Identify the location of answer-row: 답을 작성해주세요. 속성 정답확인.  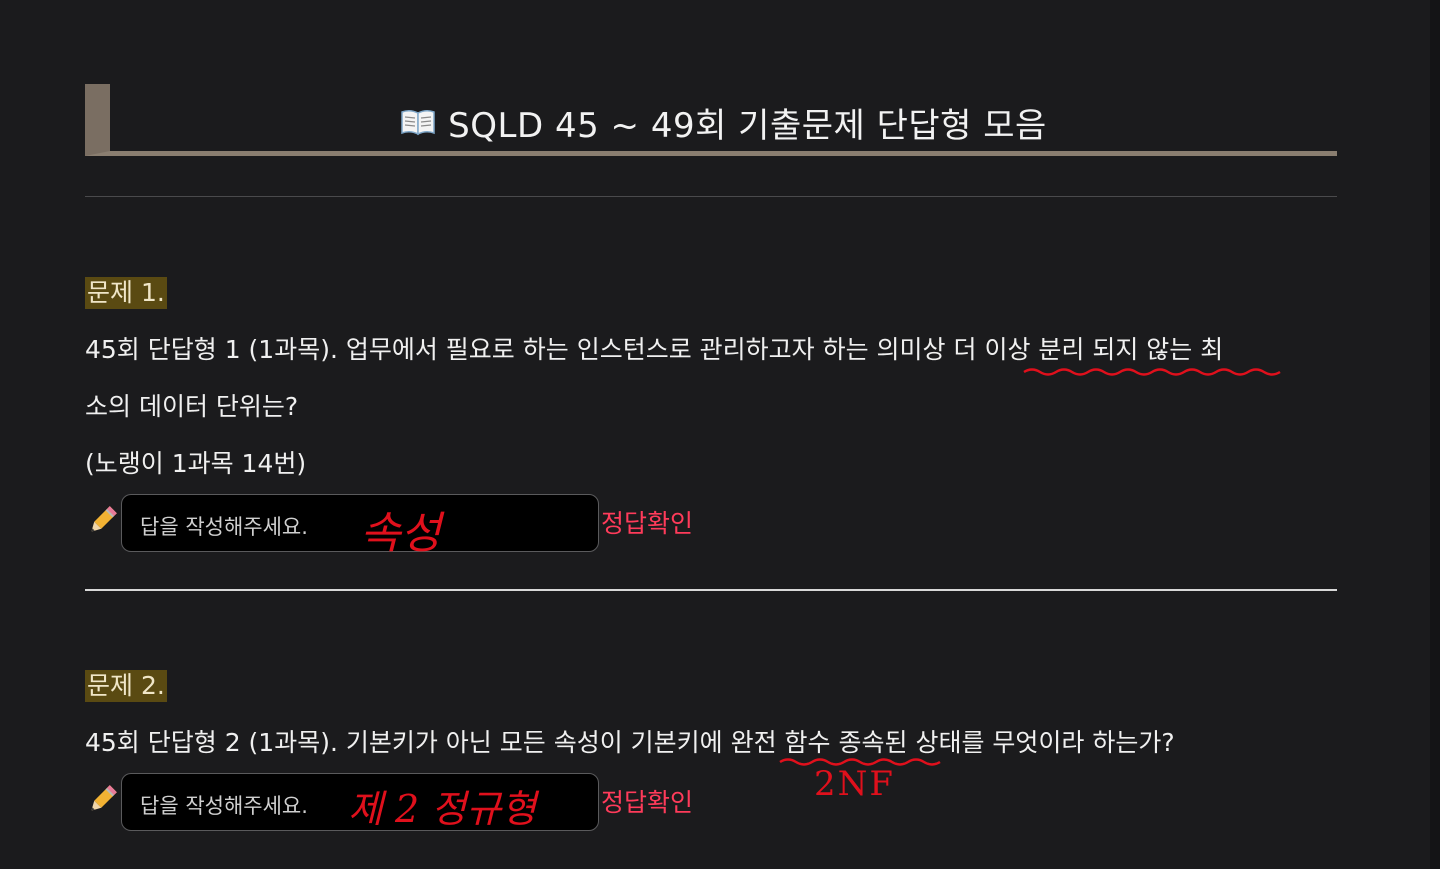
(405, 526).